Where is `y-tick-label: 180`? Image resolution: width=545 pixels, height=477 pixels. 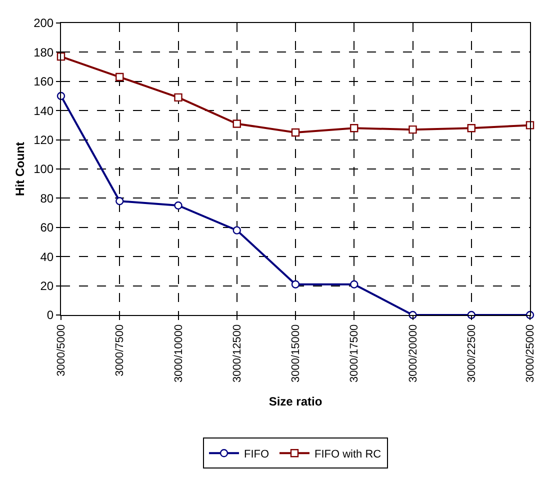 y-tick-label: 180 is located at coordinates (44, 52).